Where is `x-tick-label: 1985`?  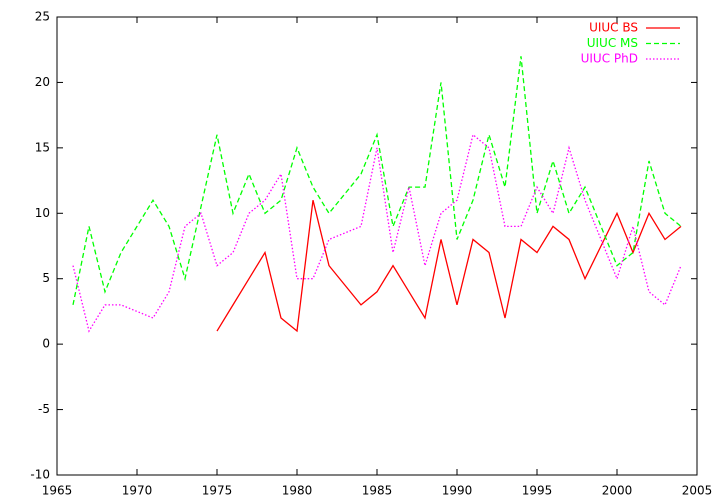 x-tick-label: 1985 is located at coordinates (377, 491).